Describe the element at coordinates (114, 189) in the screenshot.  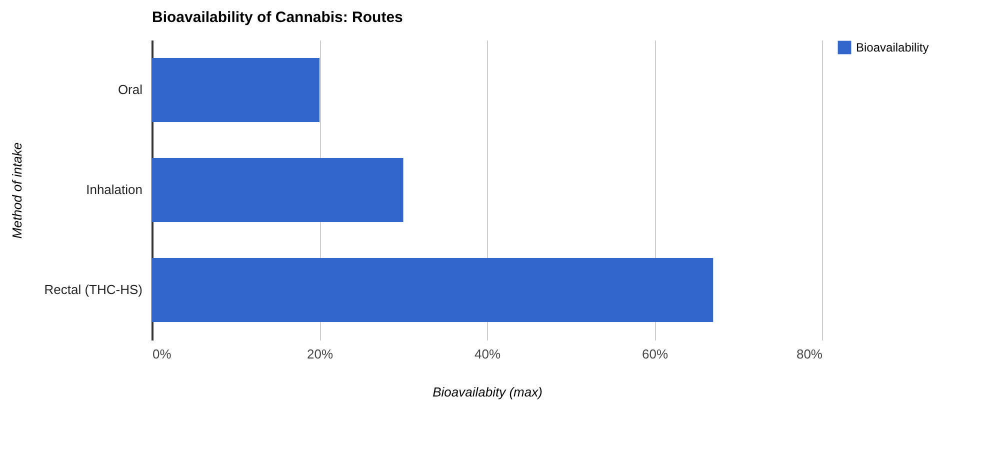
I see `y-tick-label: Inhalation` at that location.